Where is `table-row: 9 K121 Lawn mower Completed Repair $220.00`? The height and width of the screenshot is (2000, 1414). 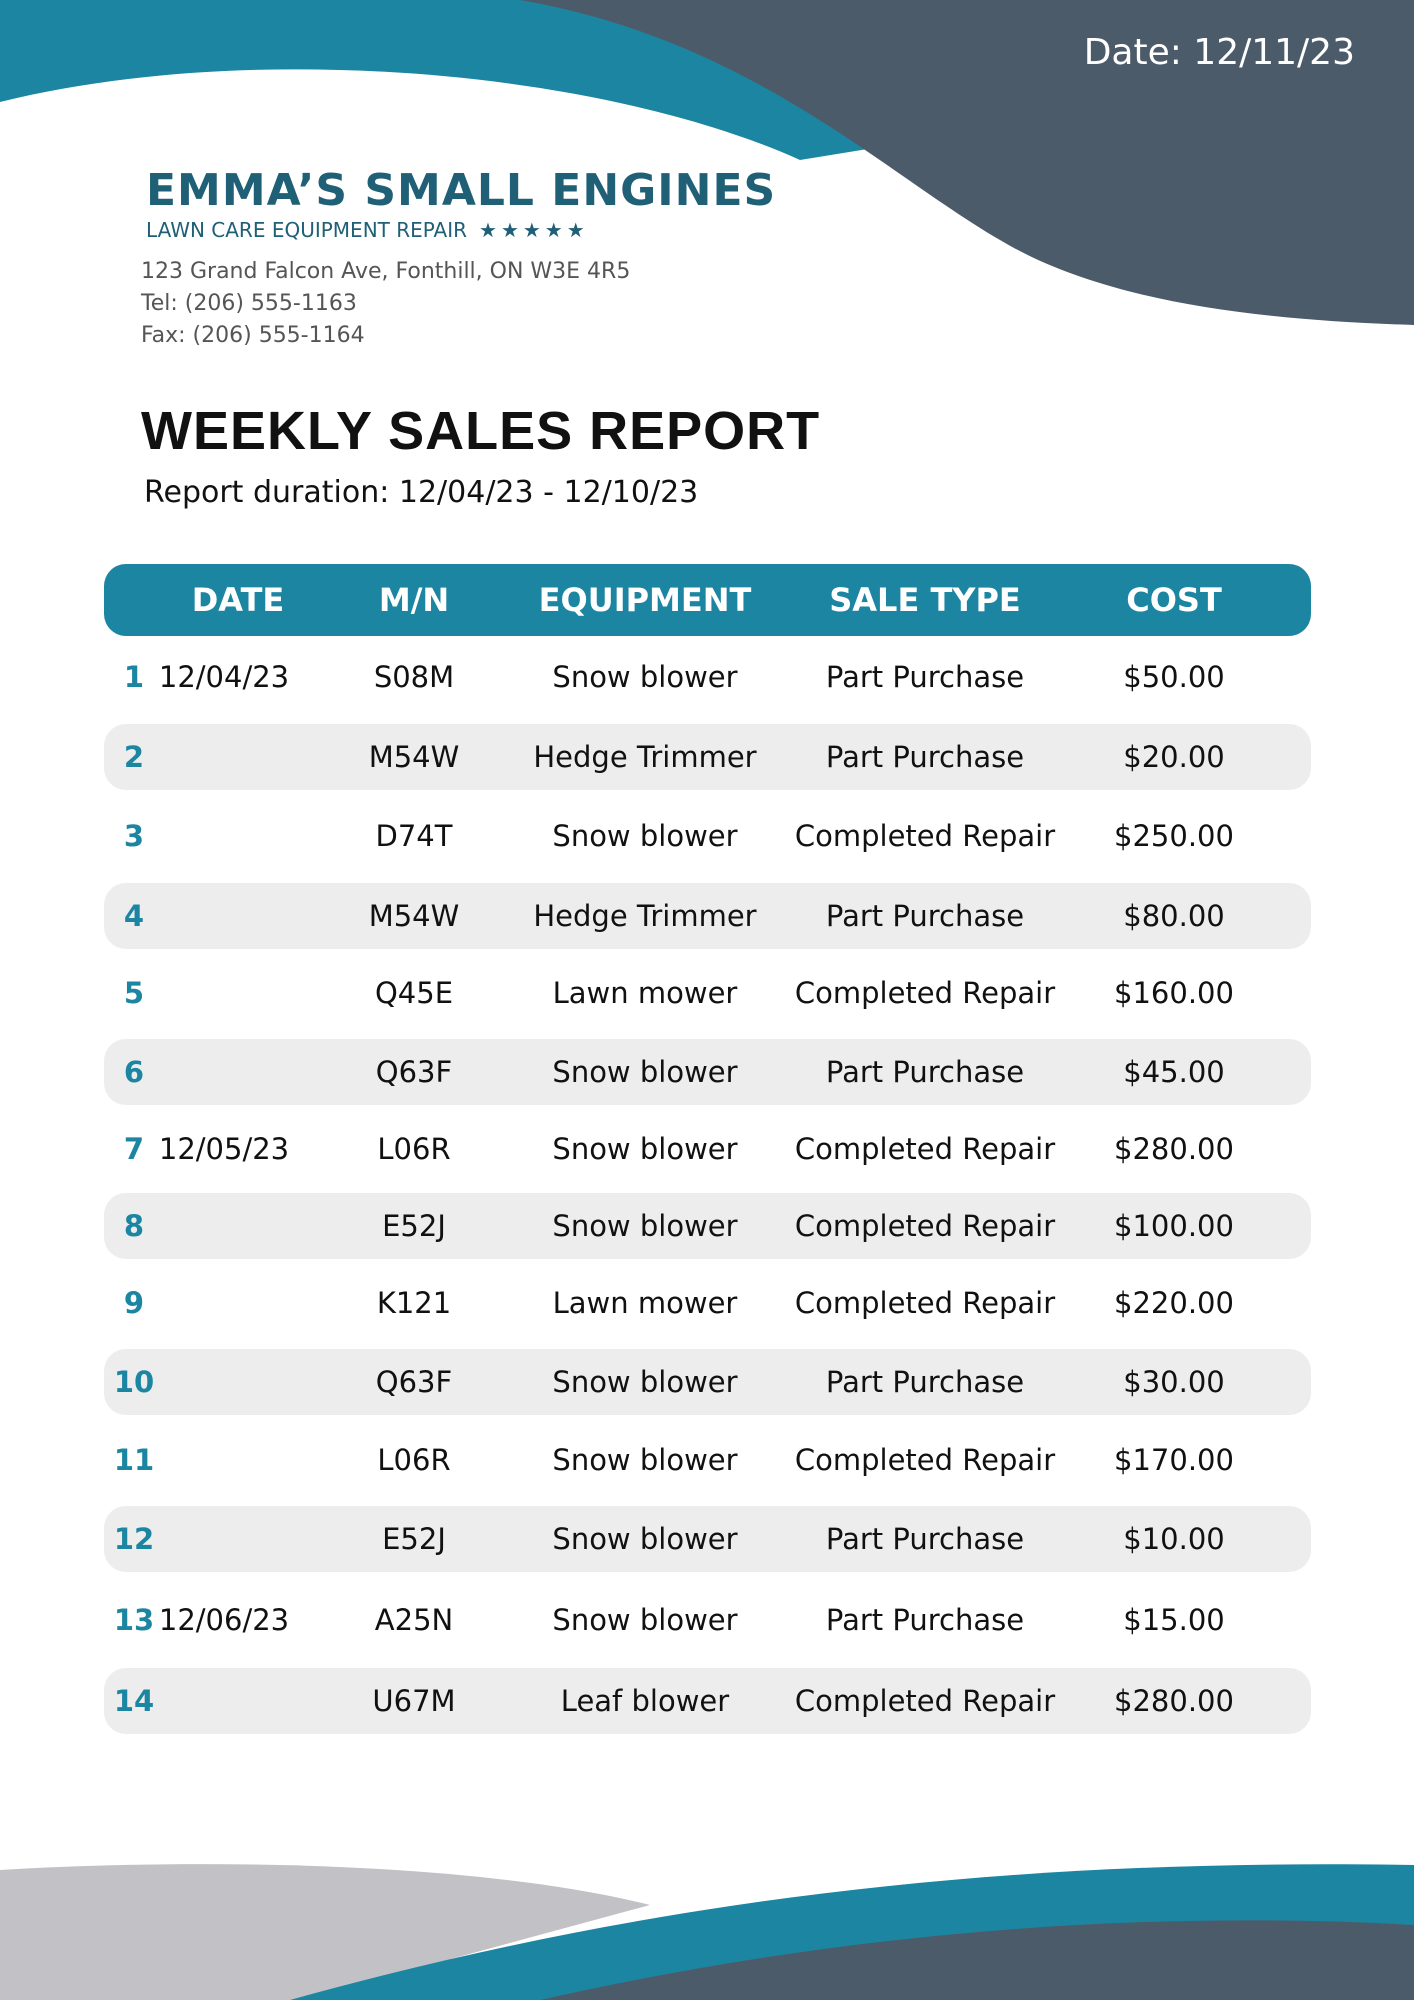 table-row: 9 K121 Lawn mower Completed Repair $220.00 is located at coordinates (707, 1303).